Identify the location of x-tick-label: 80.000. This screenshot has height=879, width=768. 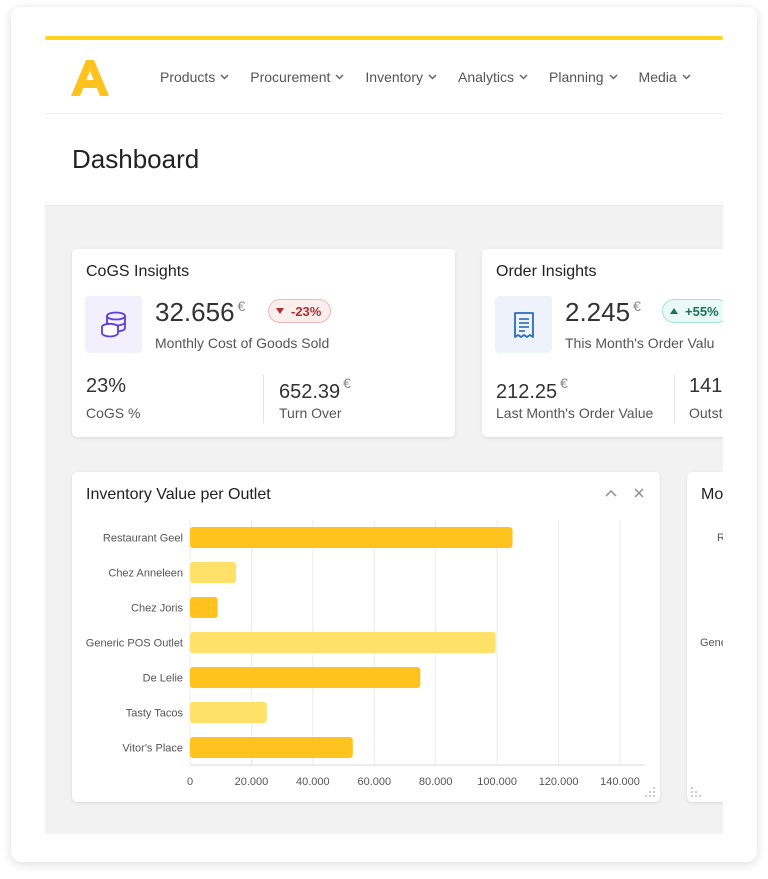
(436, 782).